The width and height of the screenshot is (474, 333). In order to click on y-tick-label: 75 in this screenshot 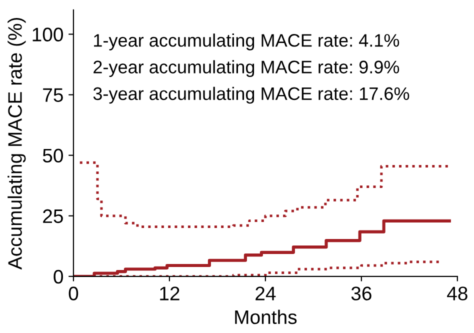, I will do `click(53, 95)`.